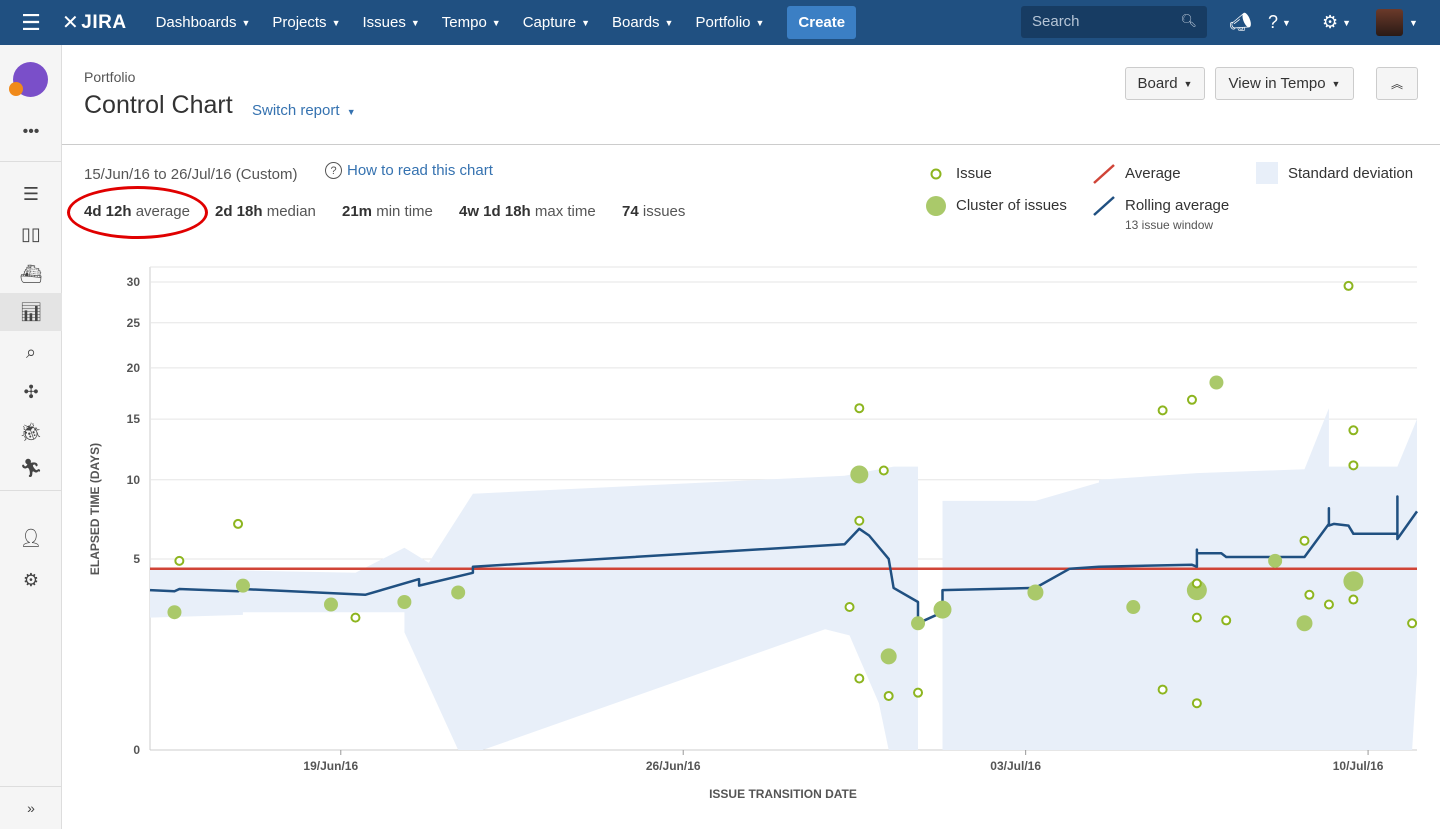 The image size is (1440, 829). Describe the element at coordinates (642, 22) in the screenshot. I see `nav-boards: Boards ▼` at that location.